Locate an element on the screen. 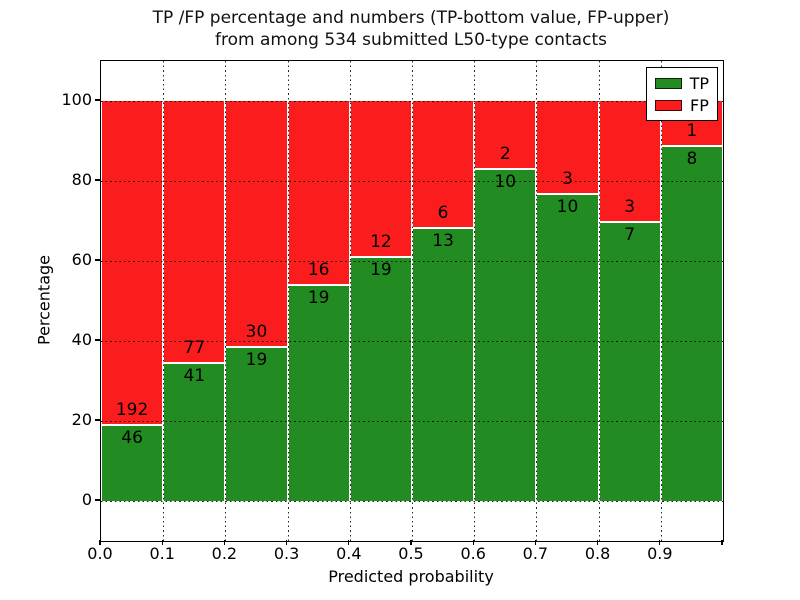 This screenshot has width=800, height=600. legend: TP FP is located at coordinates (682, 94).